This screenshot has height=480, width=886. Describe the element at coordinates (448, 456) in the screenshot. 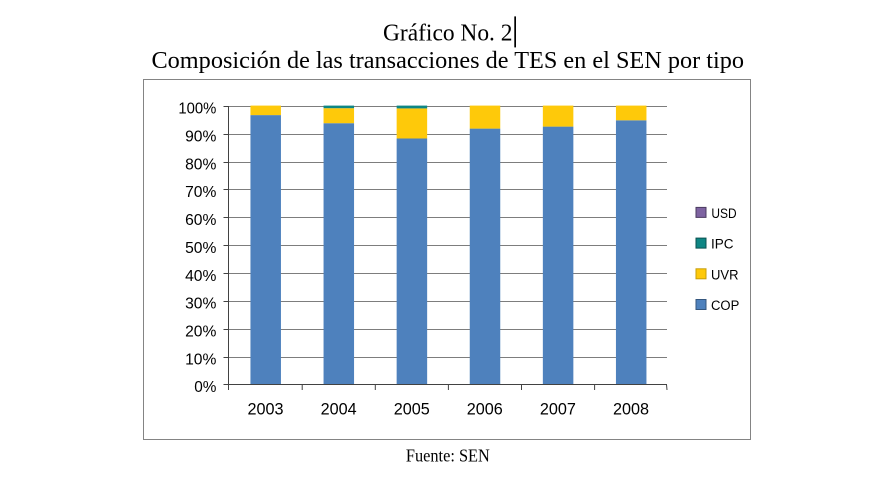

I see `svg-text: Fuente: SEN` at that location.